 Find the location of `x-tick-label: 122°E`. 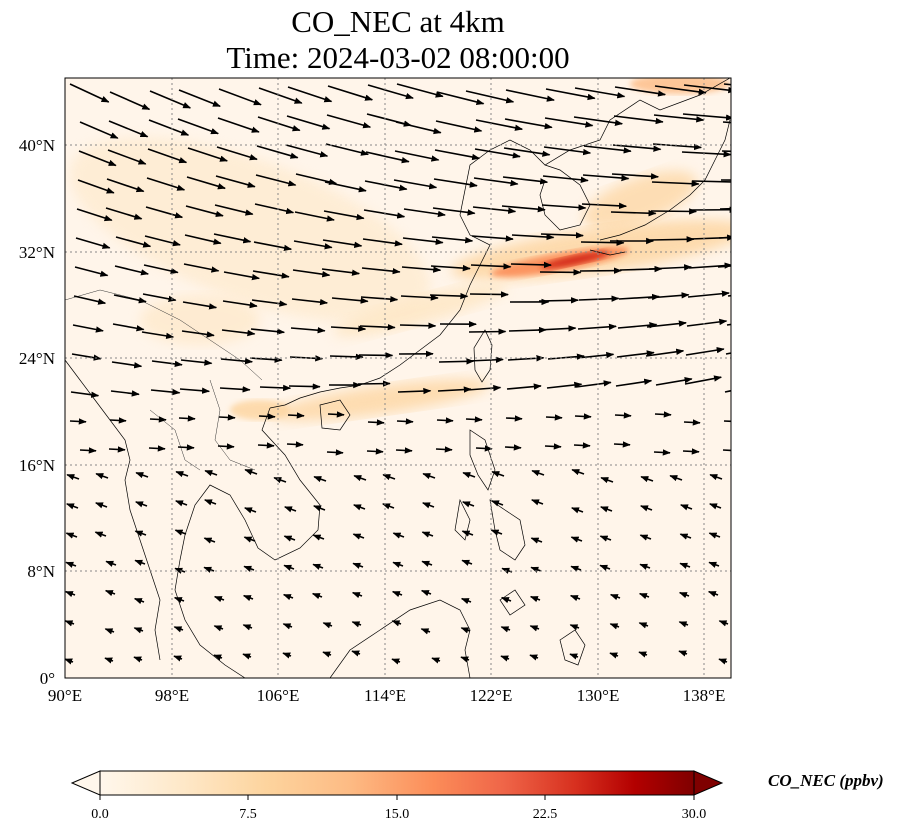

x-tick-label: 122°E is located at coordinates (491, 695).